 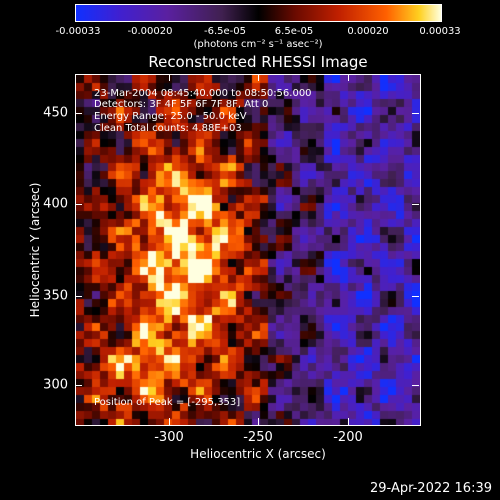 What do you see at coordinates (348, 437) in the screenshot?
I see `x-tick-label: -200` at bounding box center [348, 437].